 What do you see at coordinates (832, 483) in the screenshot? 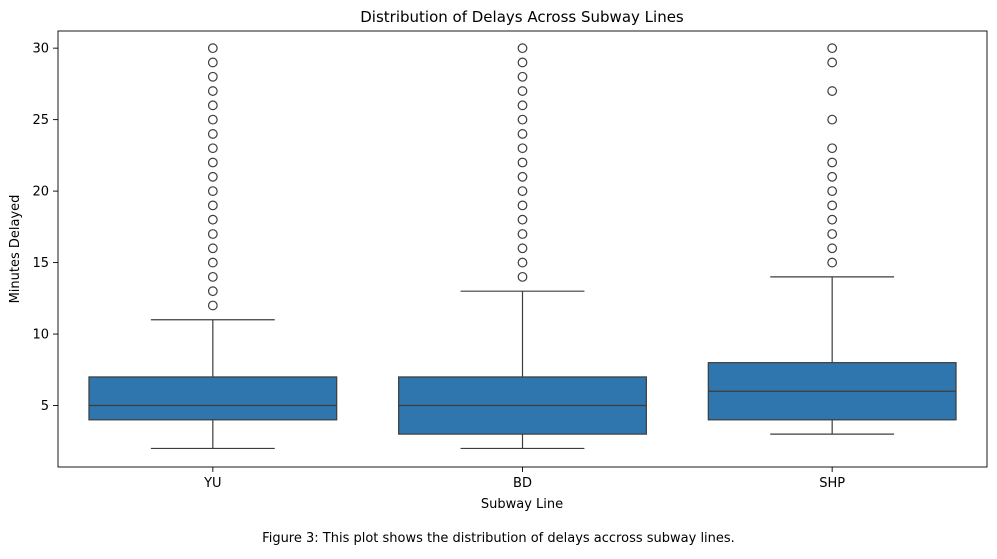
I see `x-tick-label: SHP` at bounding box center [832, 483].